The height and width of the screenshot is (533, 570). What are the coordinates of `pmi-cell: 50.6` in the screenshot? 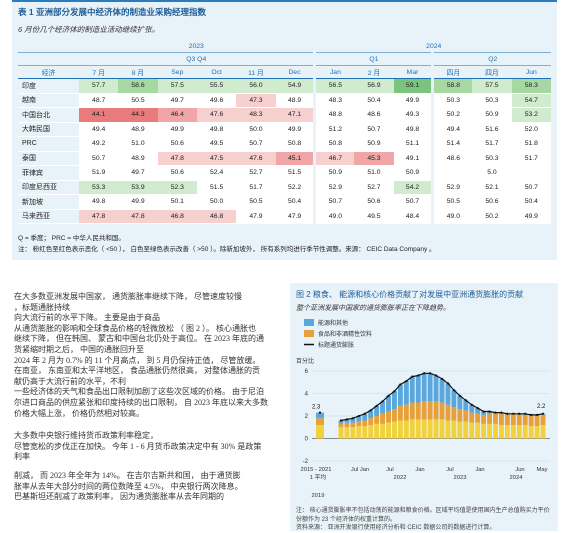 It's located at (177, 173).